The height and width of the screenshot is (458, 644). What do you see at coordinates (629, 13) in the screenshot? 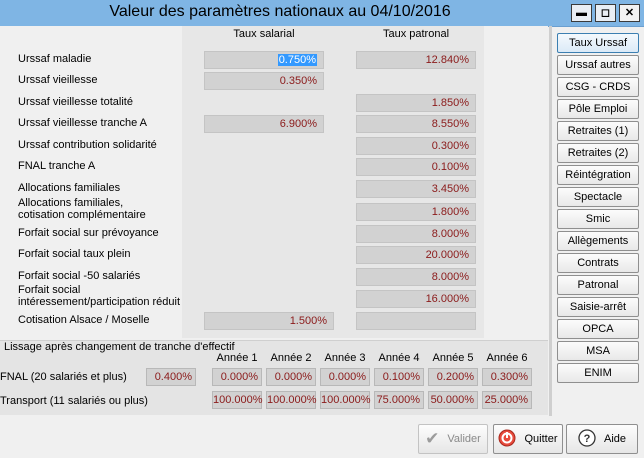
I see `close-button: ✕` at bounding box center [629, 13].